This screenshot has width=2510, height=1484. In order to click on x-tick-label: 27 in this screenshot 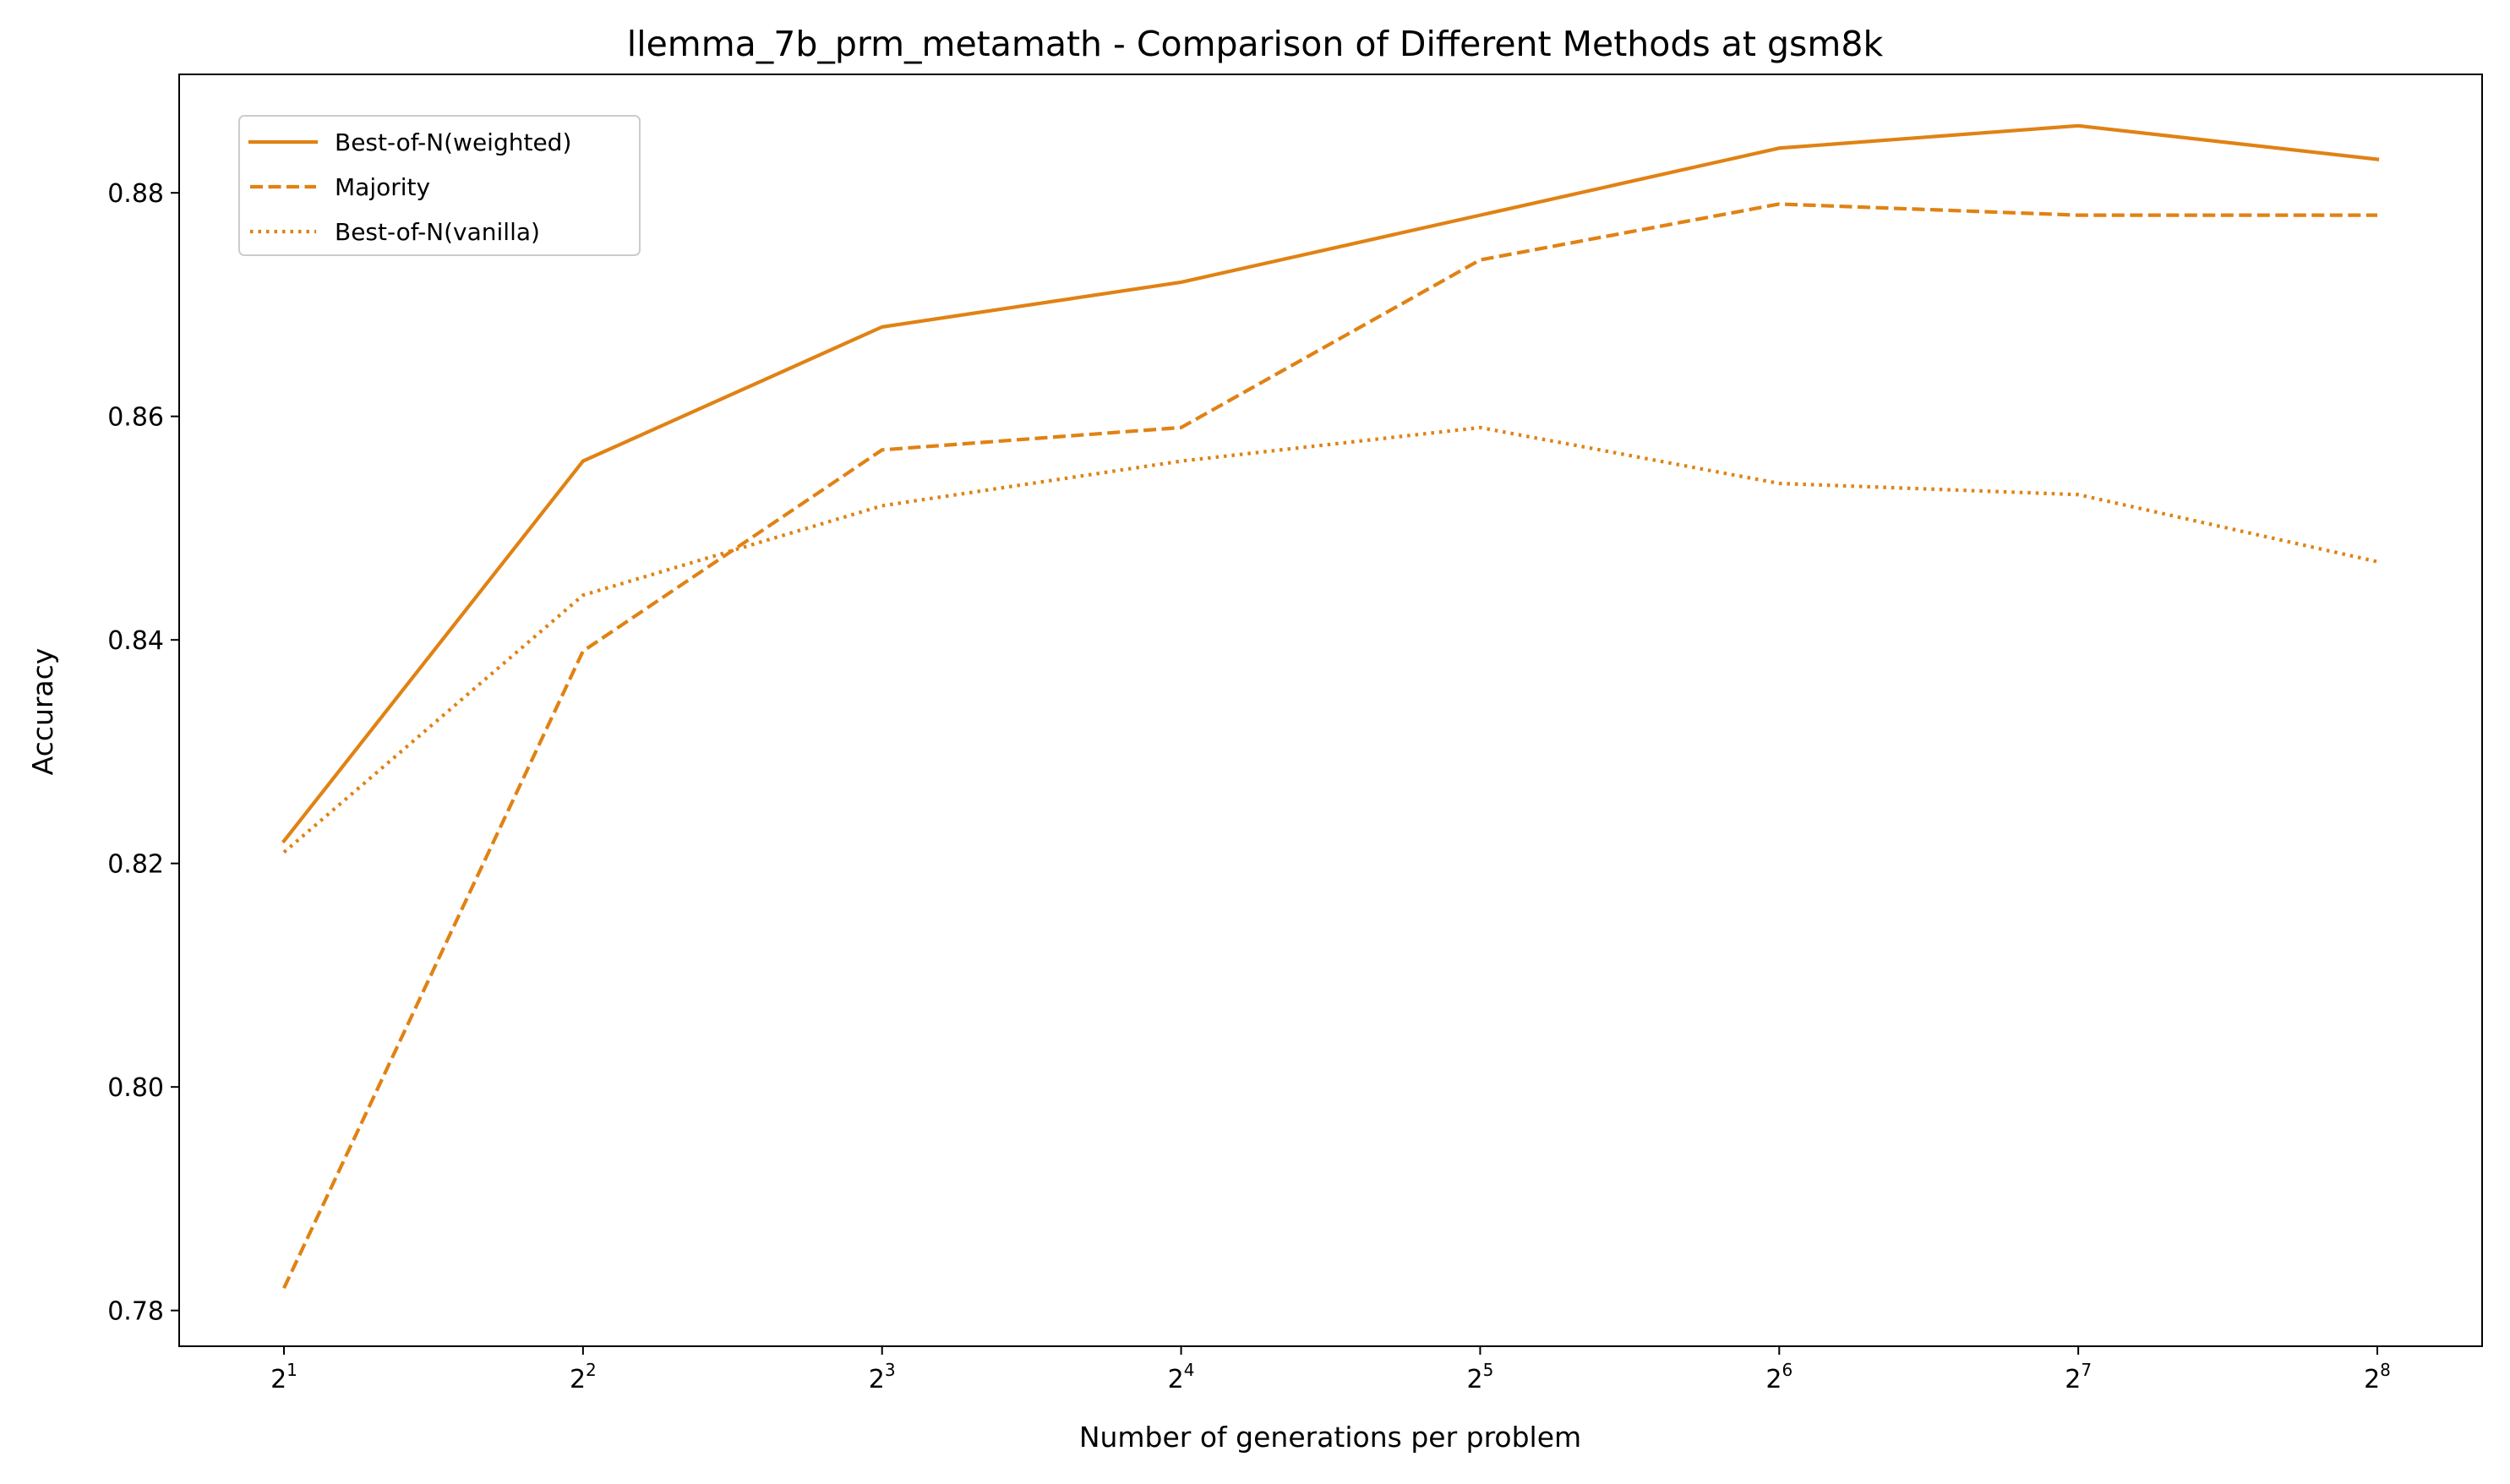, I will do `click(2078, 1377)`.